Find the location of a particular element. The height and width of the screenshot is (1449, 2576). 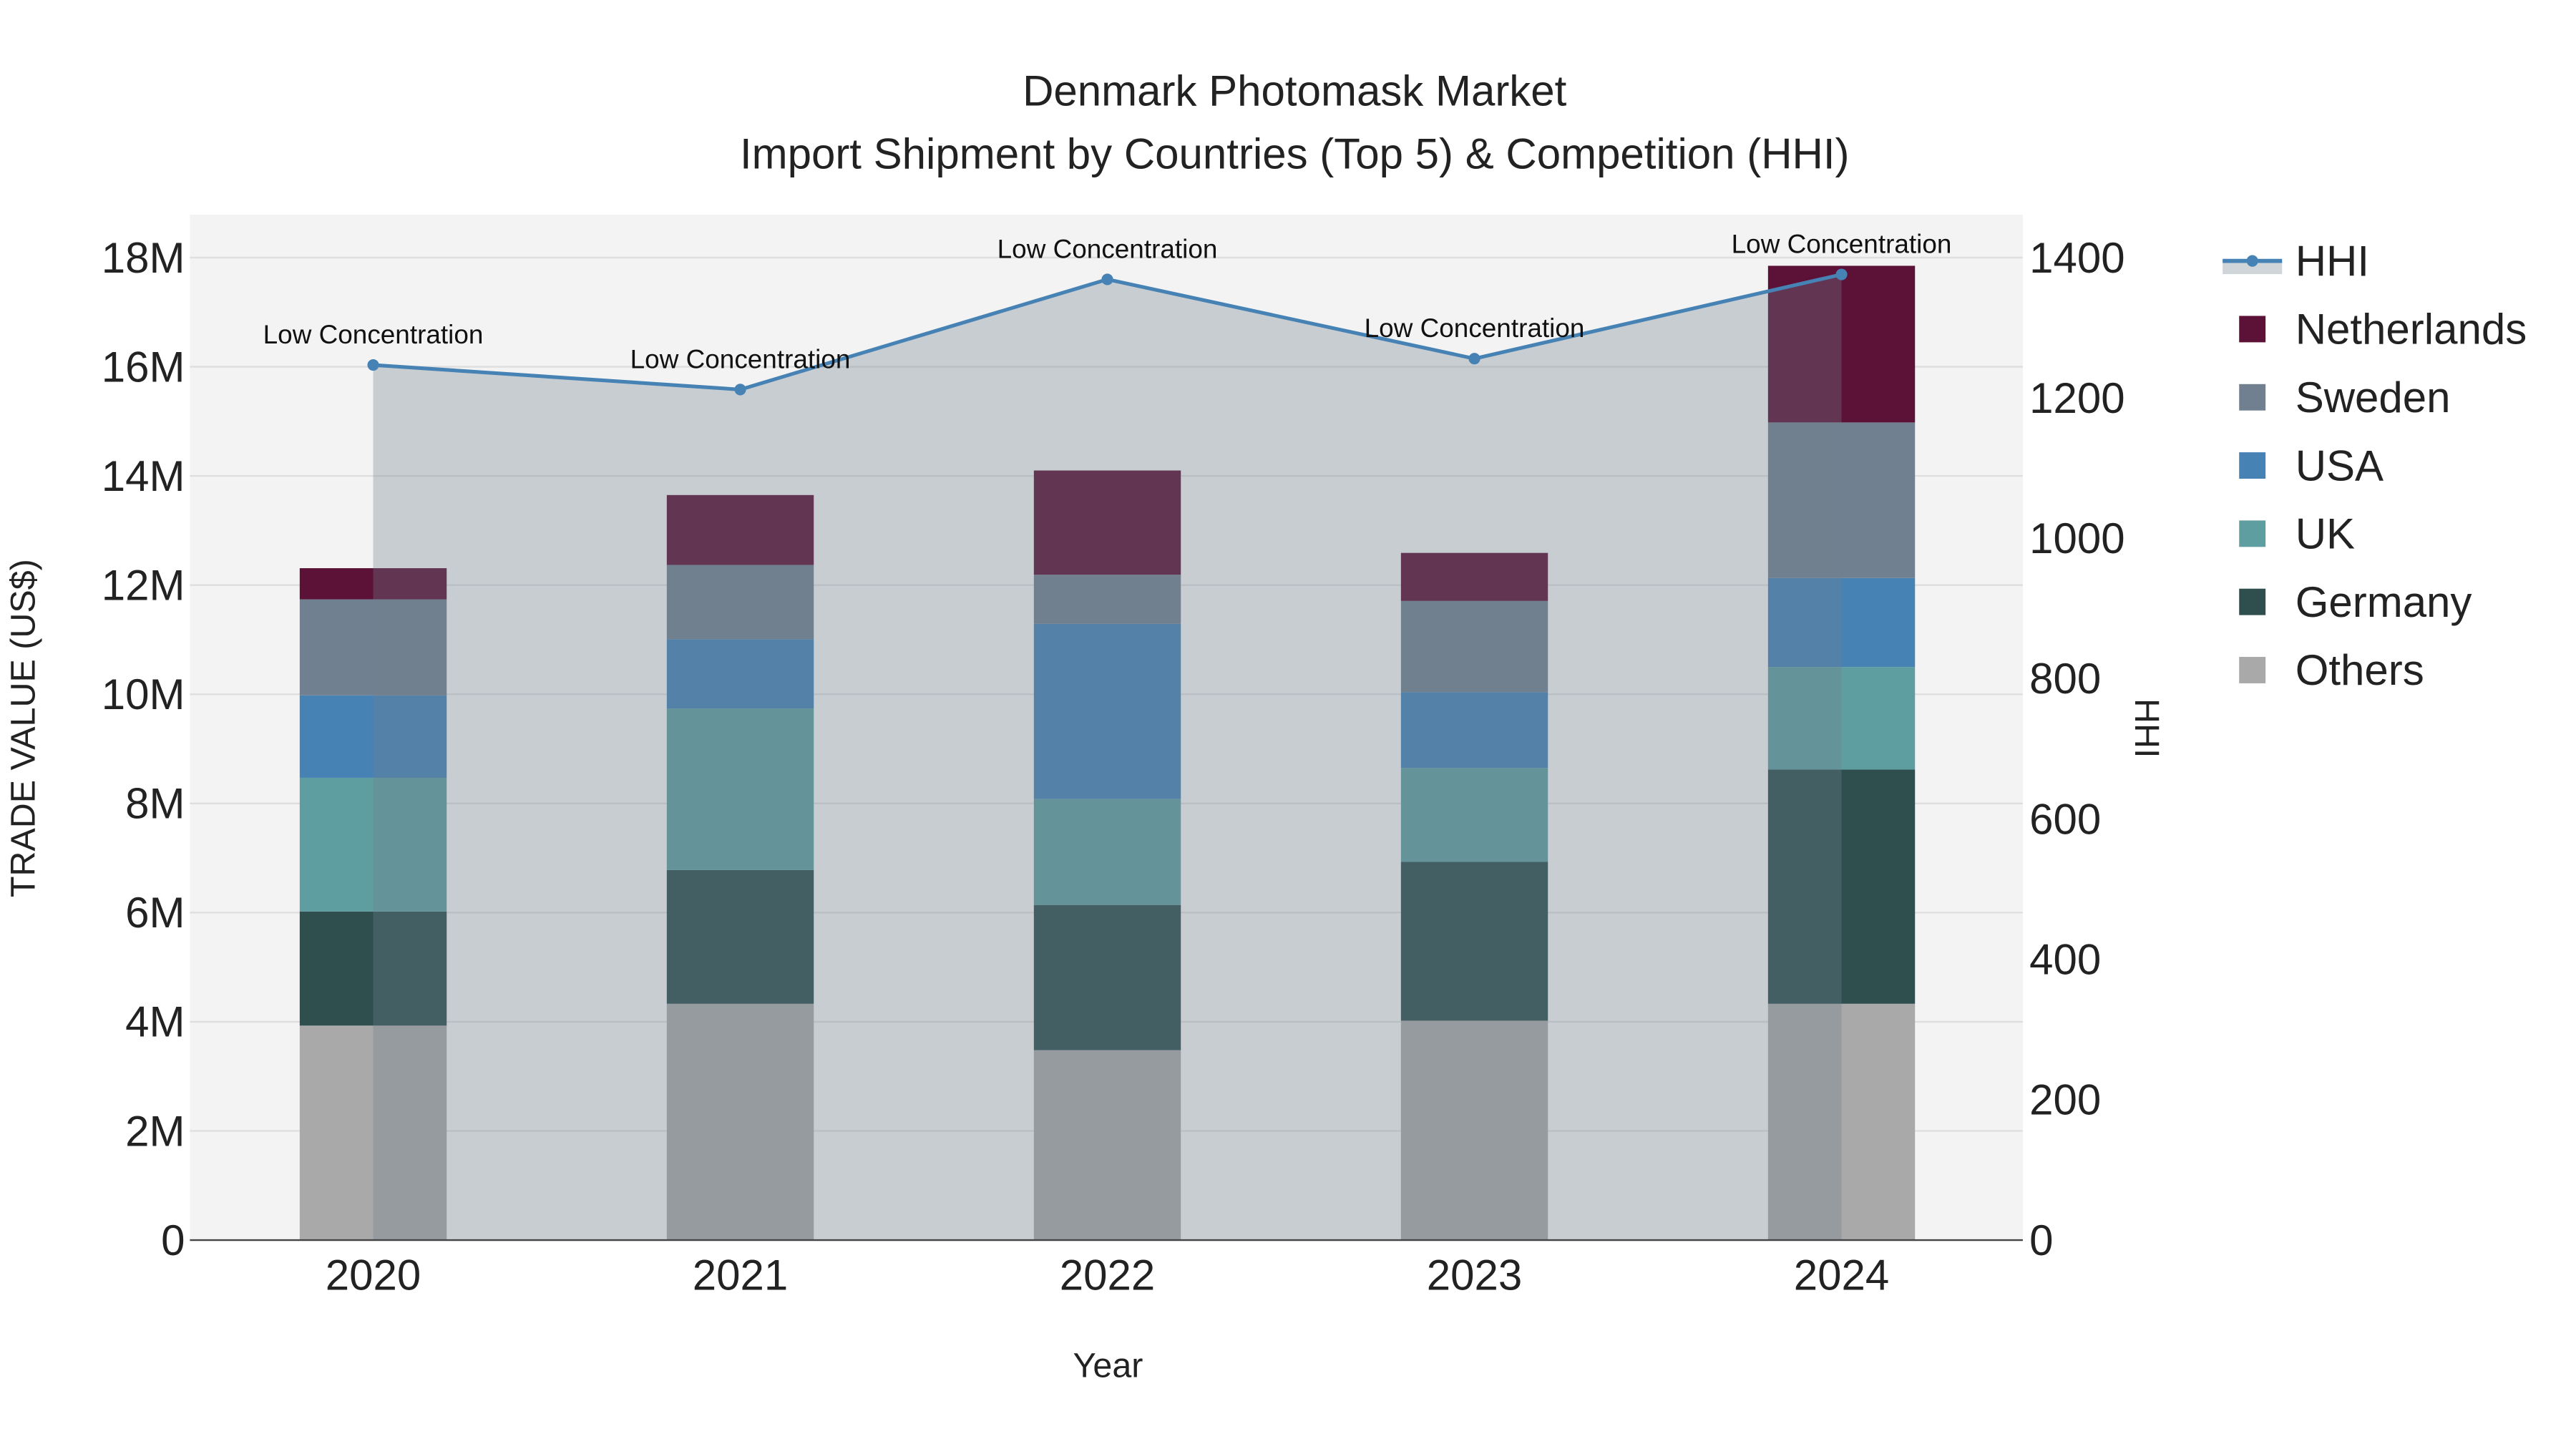

bar-netherlands-2021 is located at coordinates (740, 529).